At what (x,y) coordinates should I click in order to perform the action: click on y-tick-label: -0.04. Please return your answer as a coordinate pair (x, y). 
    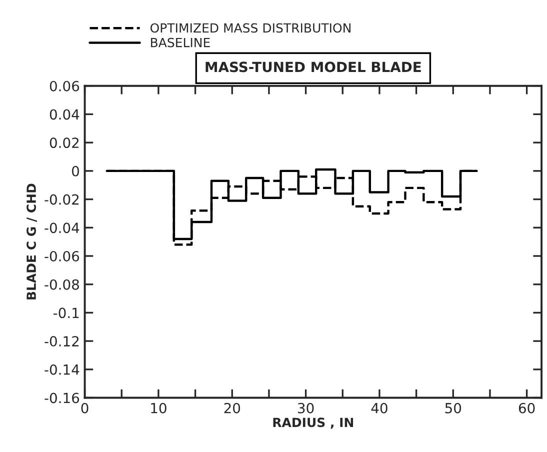
    Looking at the image, I should click on (62, 228).